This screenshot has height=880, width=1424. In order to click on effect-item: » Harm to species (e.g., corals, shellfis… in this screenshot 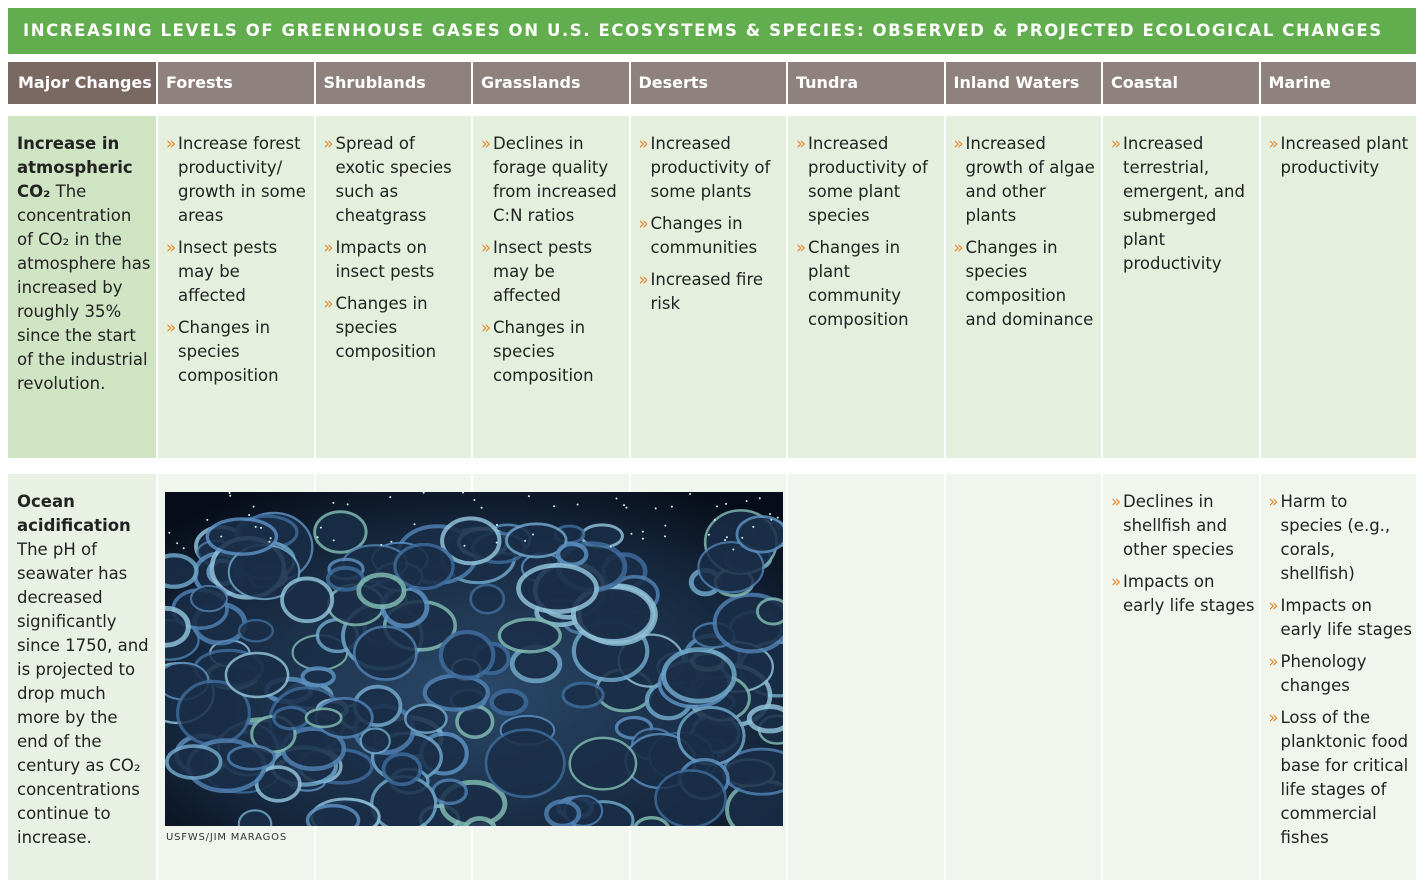, I will do `click(1341, 538)`.